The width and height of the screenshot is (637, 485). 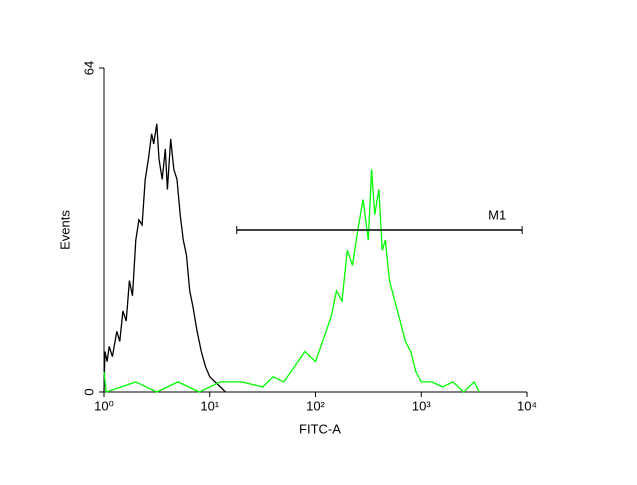 I want to click on x-tick-label: 10⁰, so click(x=104, y=405).